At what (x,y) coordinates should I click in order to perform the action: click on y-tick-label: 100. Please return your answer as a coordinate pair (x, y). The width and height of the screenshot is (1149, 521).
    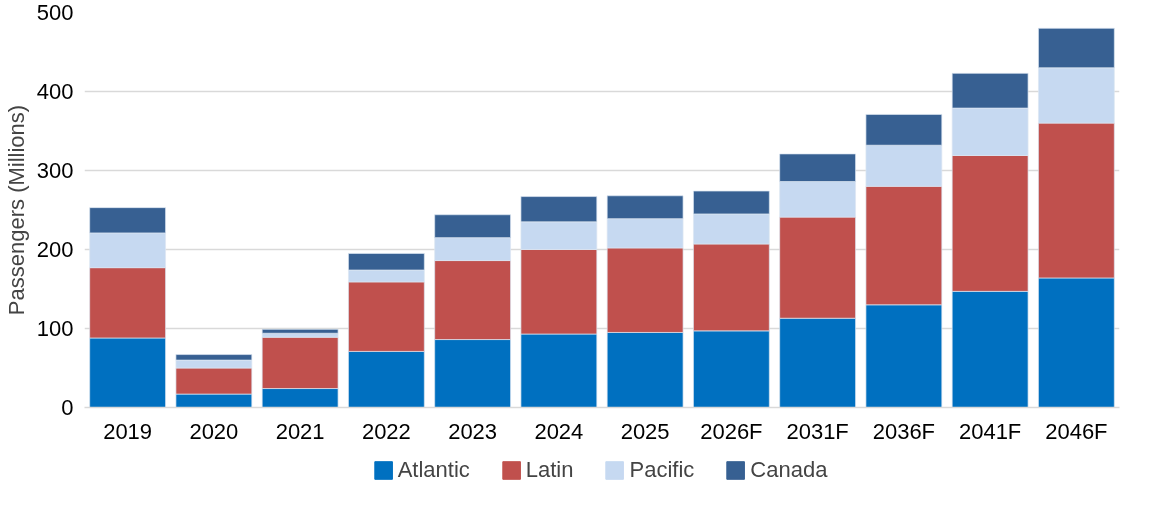
    Looking at the image, I should click on (55, 328).